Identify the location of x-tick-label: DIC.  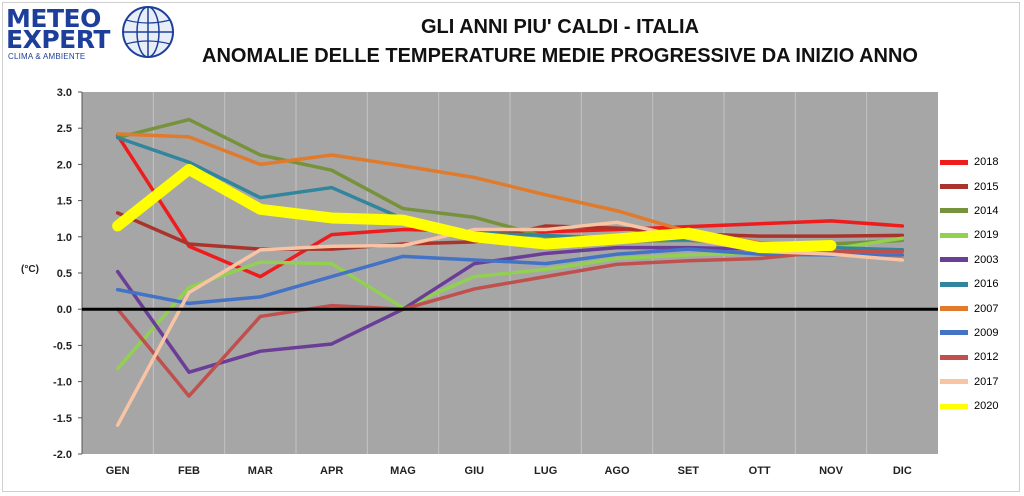
(902, 471).